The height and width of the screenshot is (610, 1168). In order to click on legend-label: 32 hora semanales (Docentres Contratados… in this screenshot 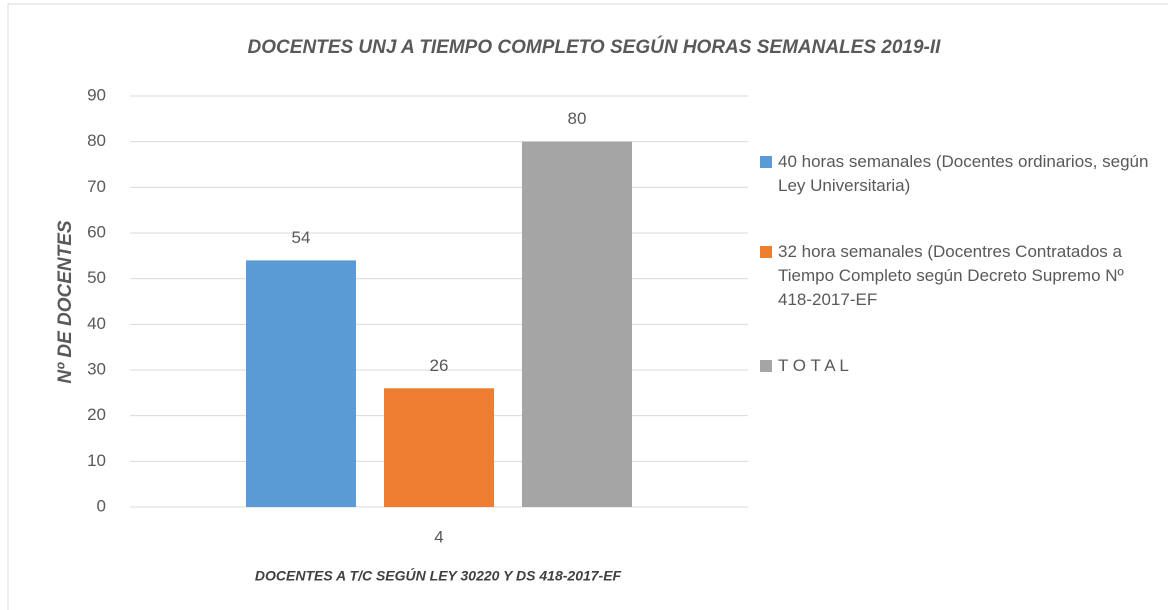, I will do `click(951, 275)`.